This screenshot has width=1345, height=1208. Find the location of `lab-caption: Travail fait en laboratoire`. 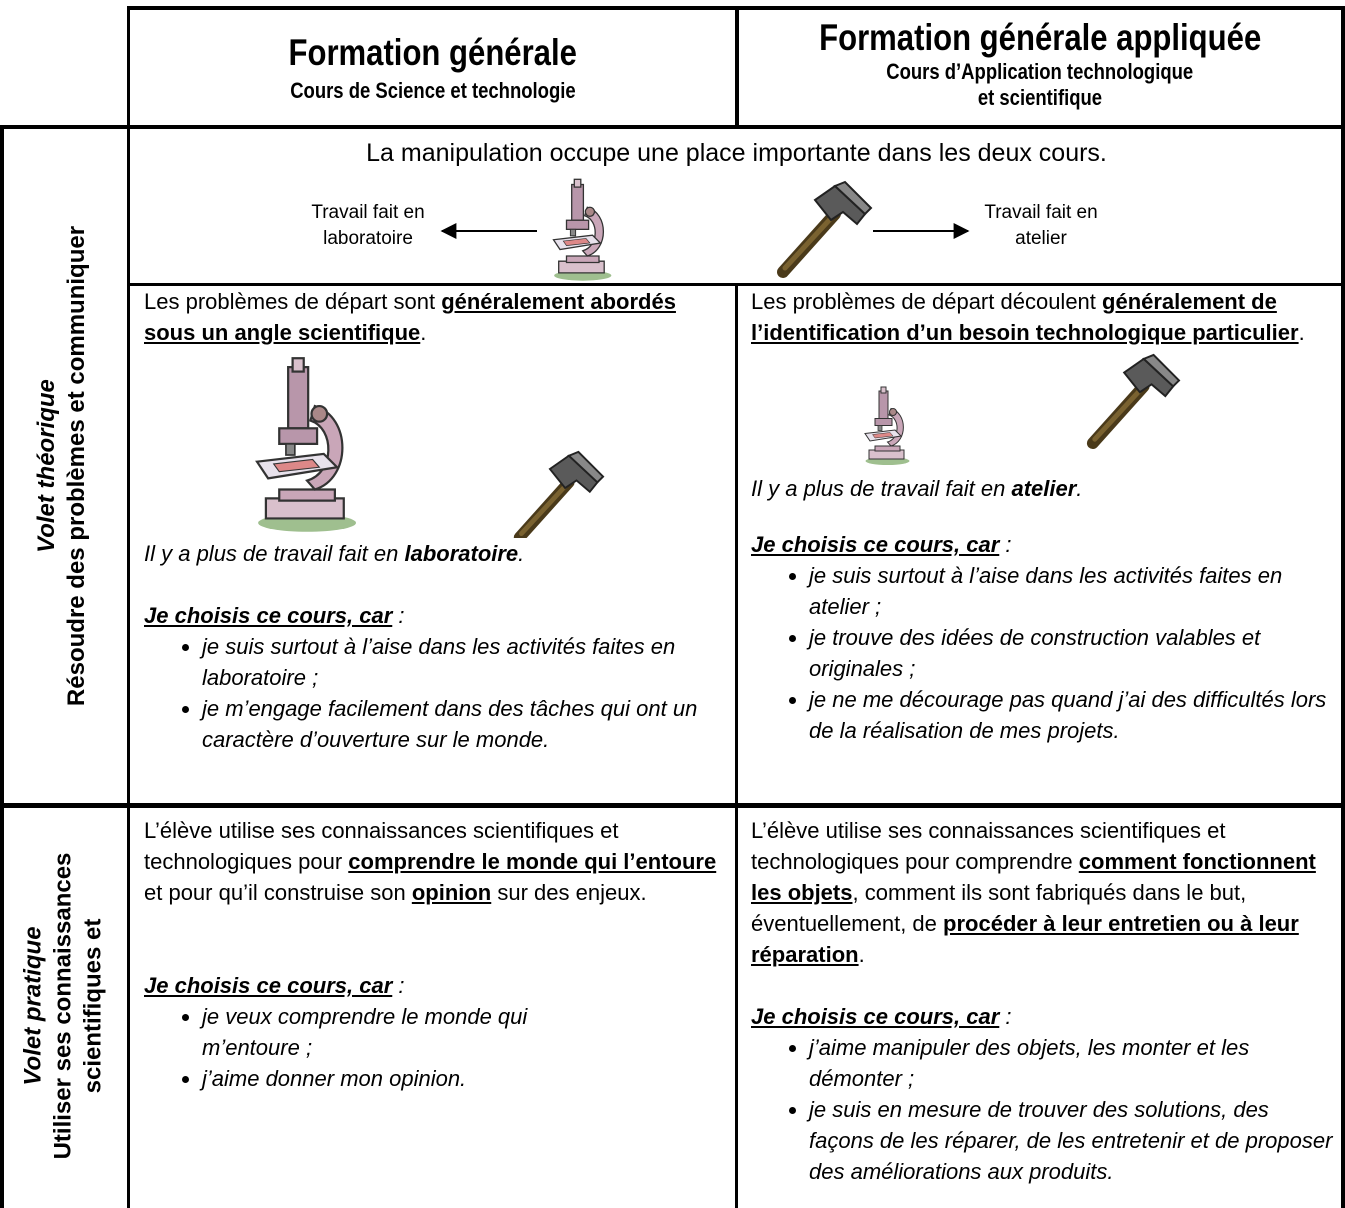

lab-caption: Travail fait en laboratoire is located at coordinates (368, 226).